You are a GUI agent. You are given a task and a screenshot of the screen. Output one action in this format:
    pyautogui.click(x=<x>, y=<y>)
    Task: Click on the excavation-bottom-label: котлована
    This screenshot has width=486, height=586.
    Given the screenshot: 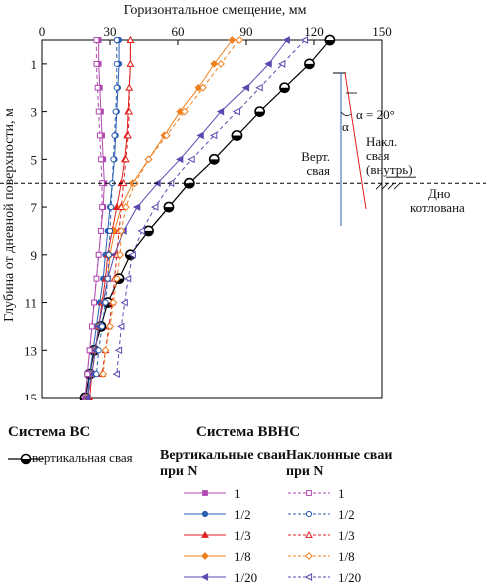 What is the action you would take?
    pyautogui.click(x=437, y=207)
    